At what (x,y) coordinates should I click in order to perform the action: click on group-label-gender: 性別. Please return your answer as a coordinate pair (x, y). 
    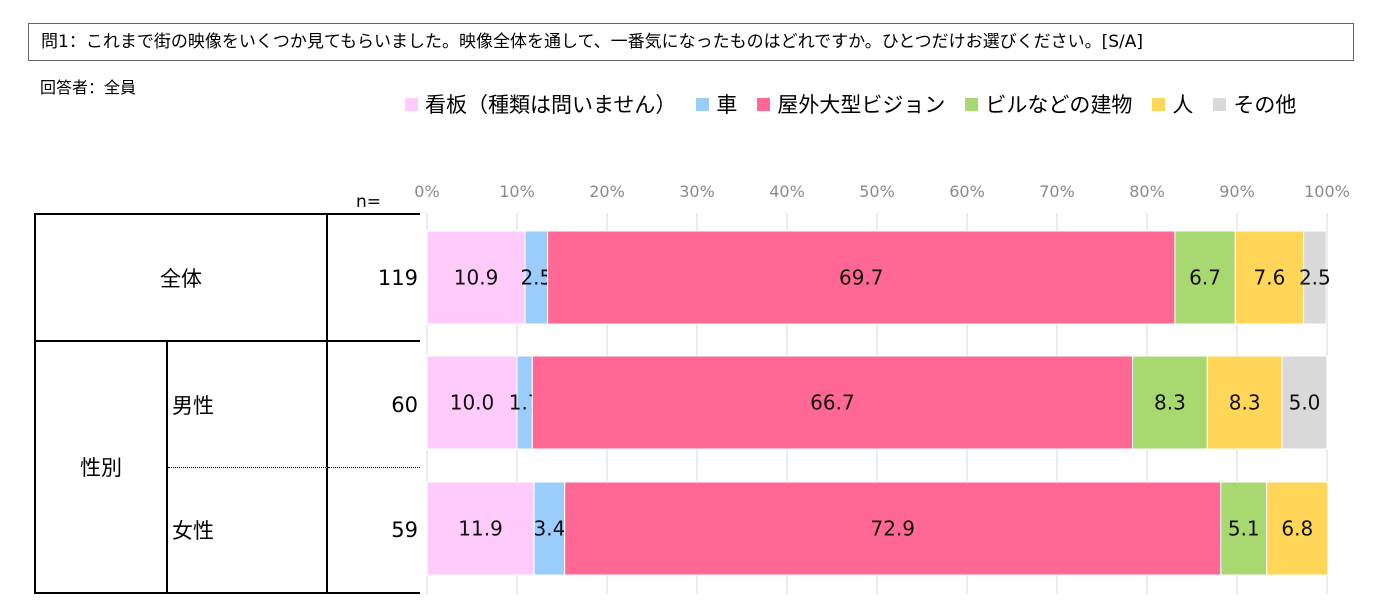
    Looking at the image, I should click on (101, 468).